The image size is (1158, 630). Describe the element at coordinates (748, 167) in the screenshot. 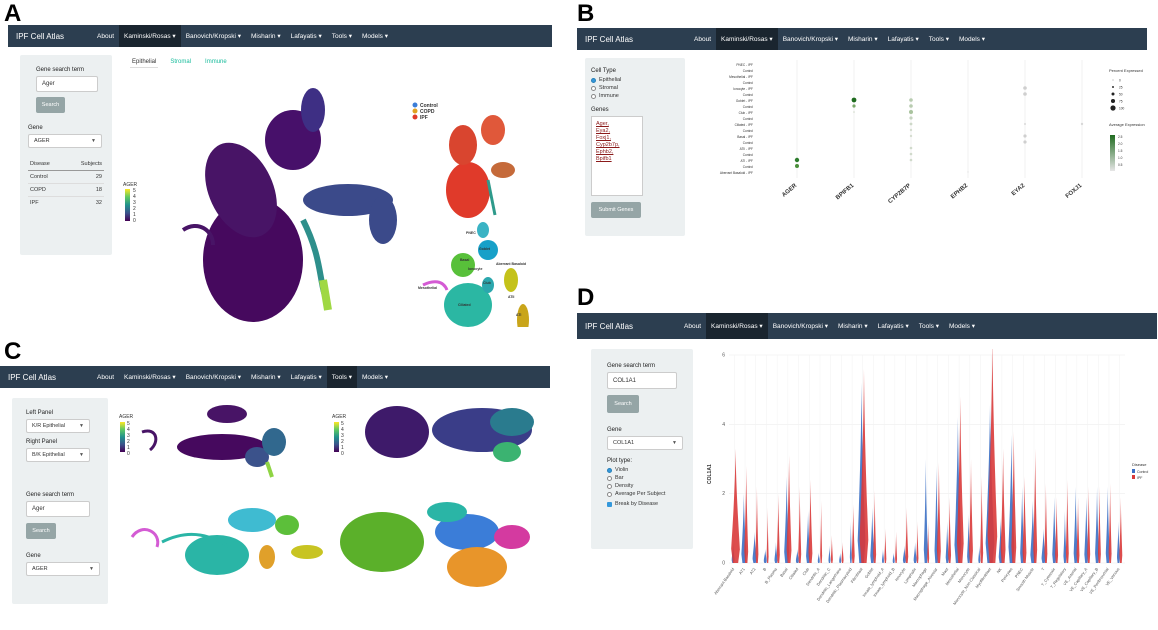

I see `dotplot-row-label: Control` at that location.